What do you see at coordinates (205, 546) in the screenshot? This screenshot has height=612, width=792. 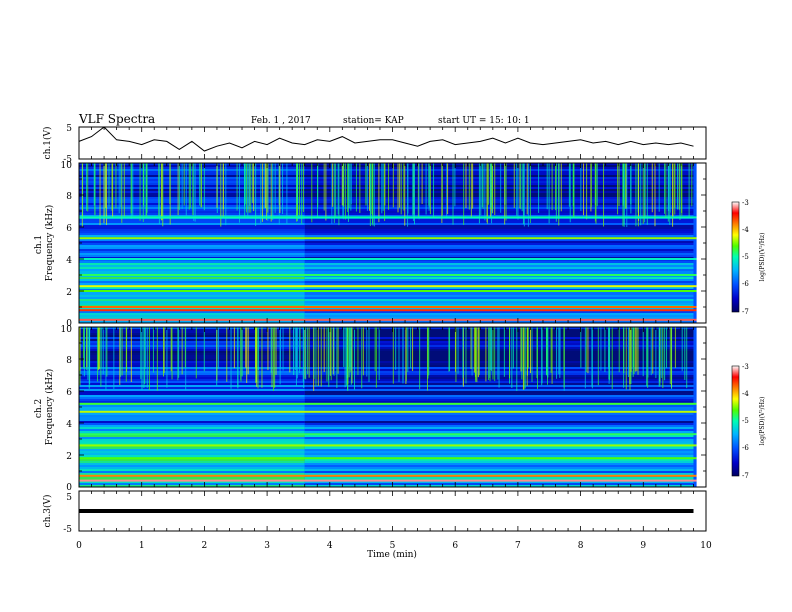 I see `time-tick-label: 2` at bounding box center [205, 546].